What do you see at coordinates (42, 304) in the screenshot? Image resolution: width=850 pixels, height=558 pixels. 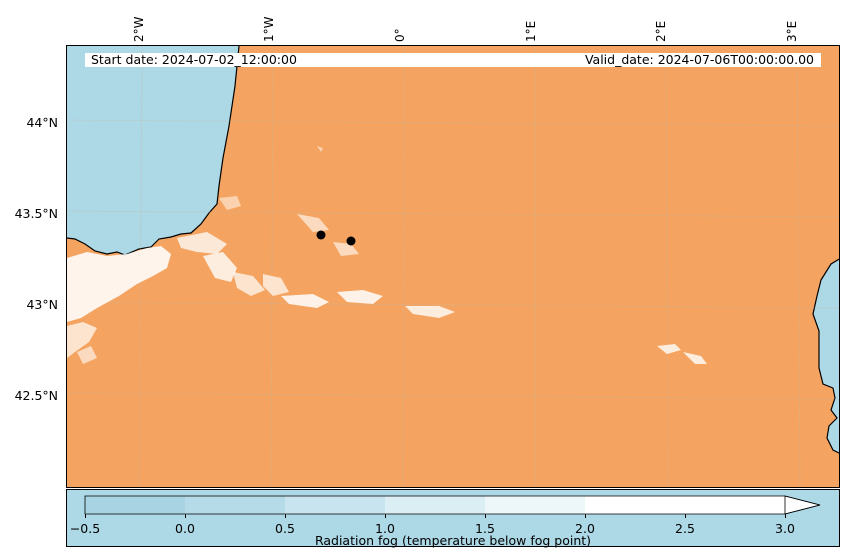 I see `lat-tick-43n: 43°N` at bounding box center [42, 304].